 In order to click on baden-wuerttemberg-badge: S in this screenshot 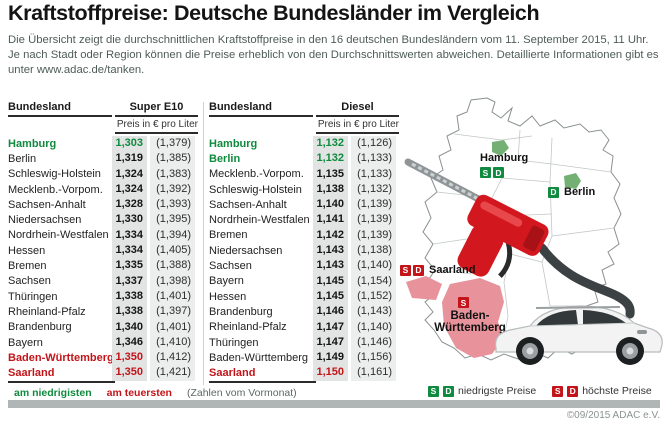, I will do `click(463, 302)`.